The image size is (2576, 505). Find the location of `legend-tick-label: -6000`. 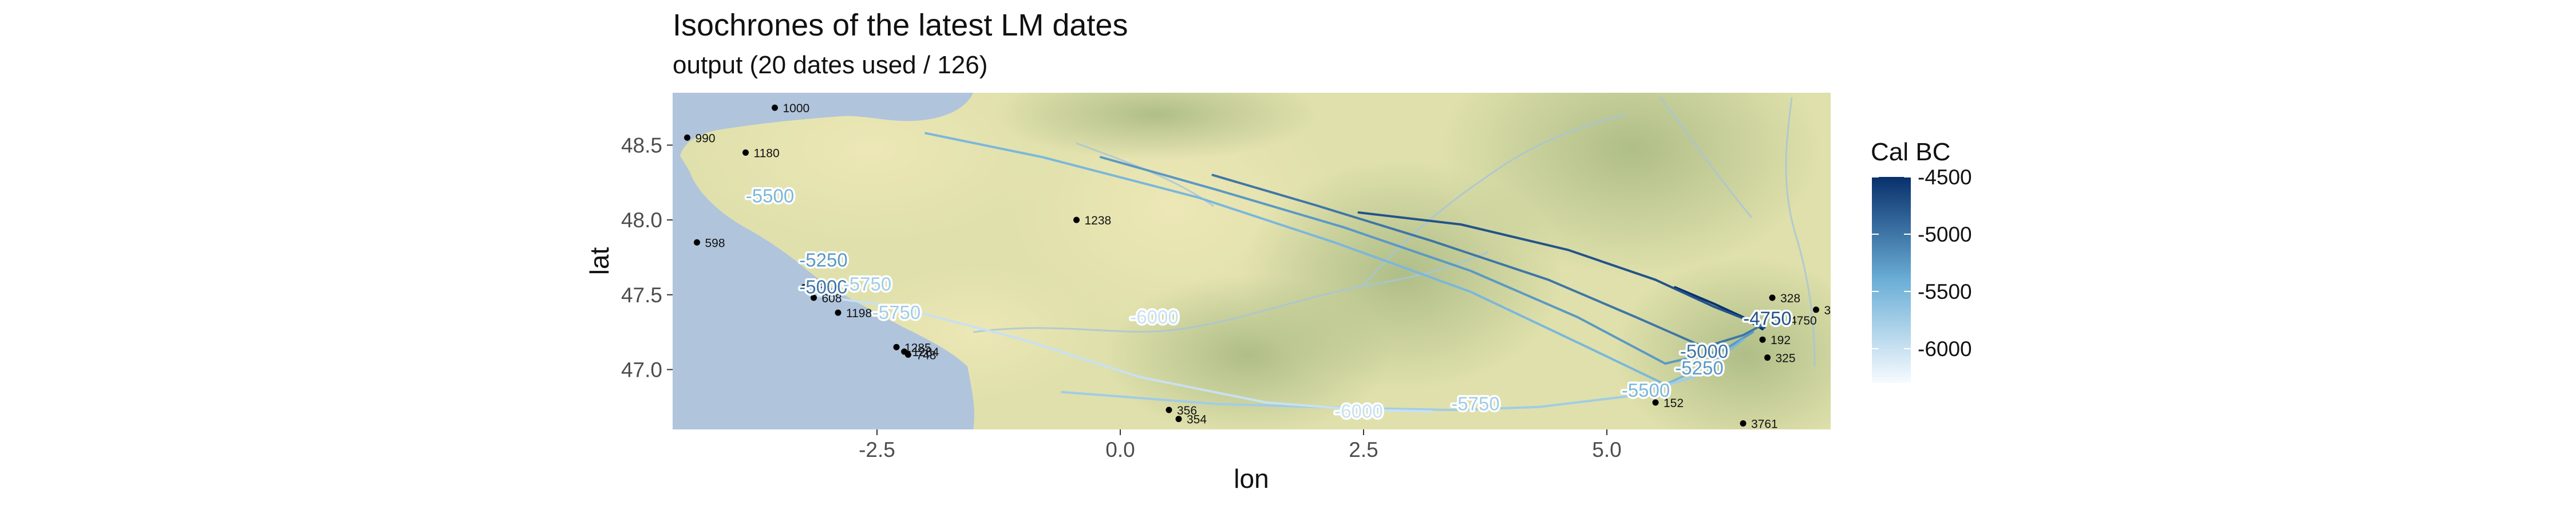

legend-tick-label: -6000 is located at coordinates (1945, 349).